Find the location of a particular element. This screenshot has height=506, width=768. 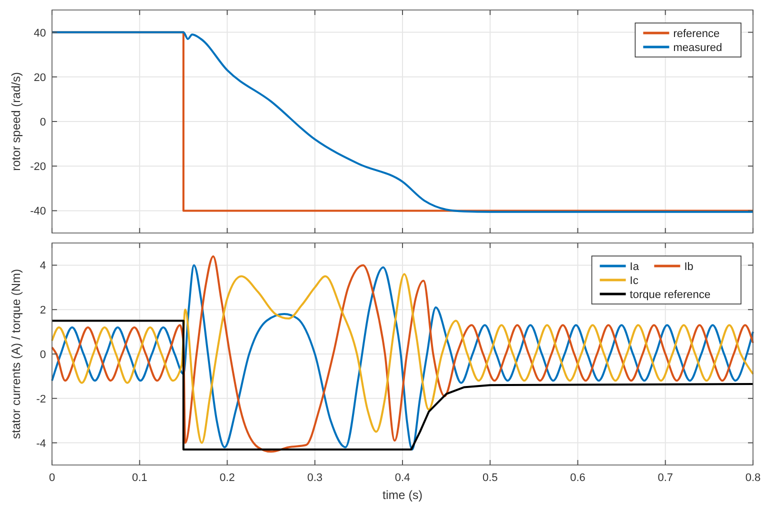

y-tick-label: -20 is located at coordinates (38, 167).